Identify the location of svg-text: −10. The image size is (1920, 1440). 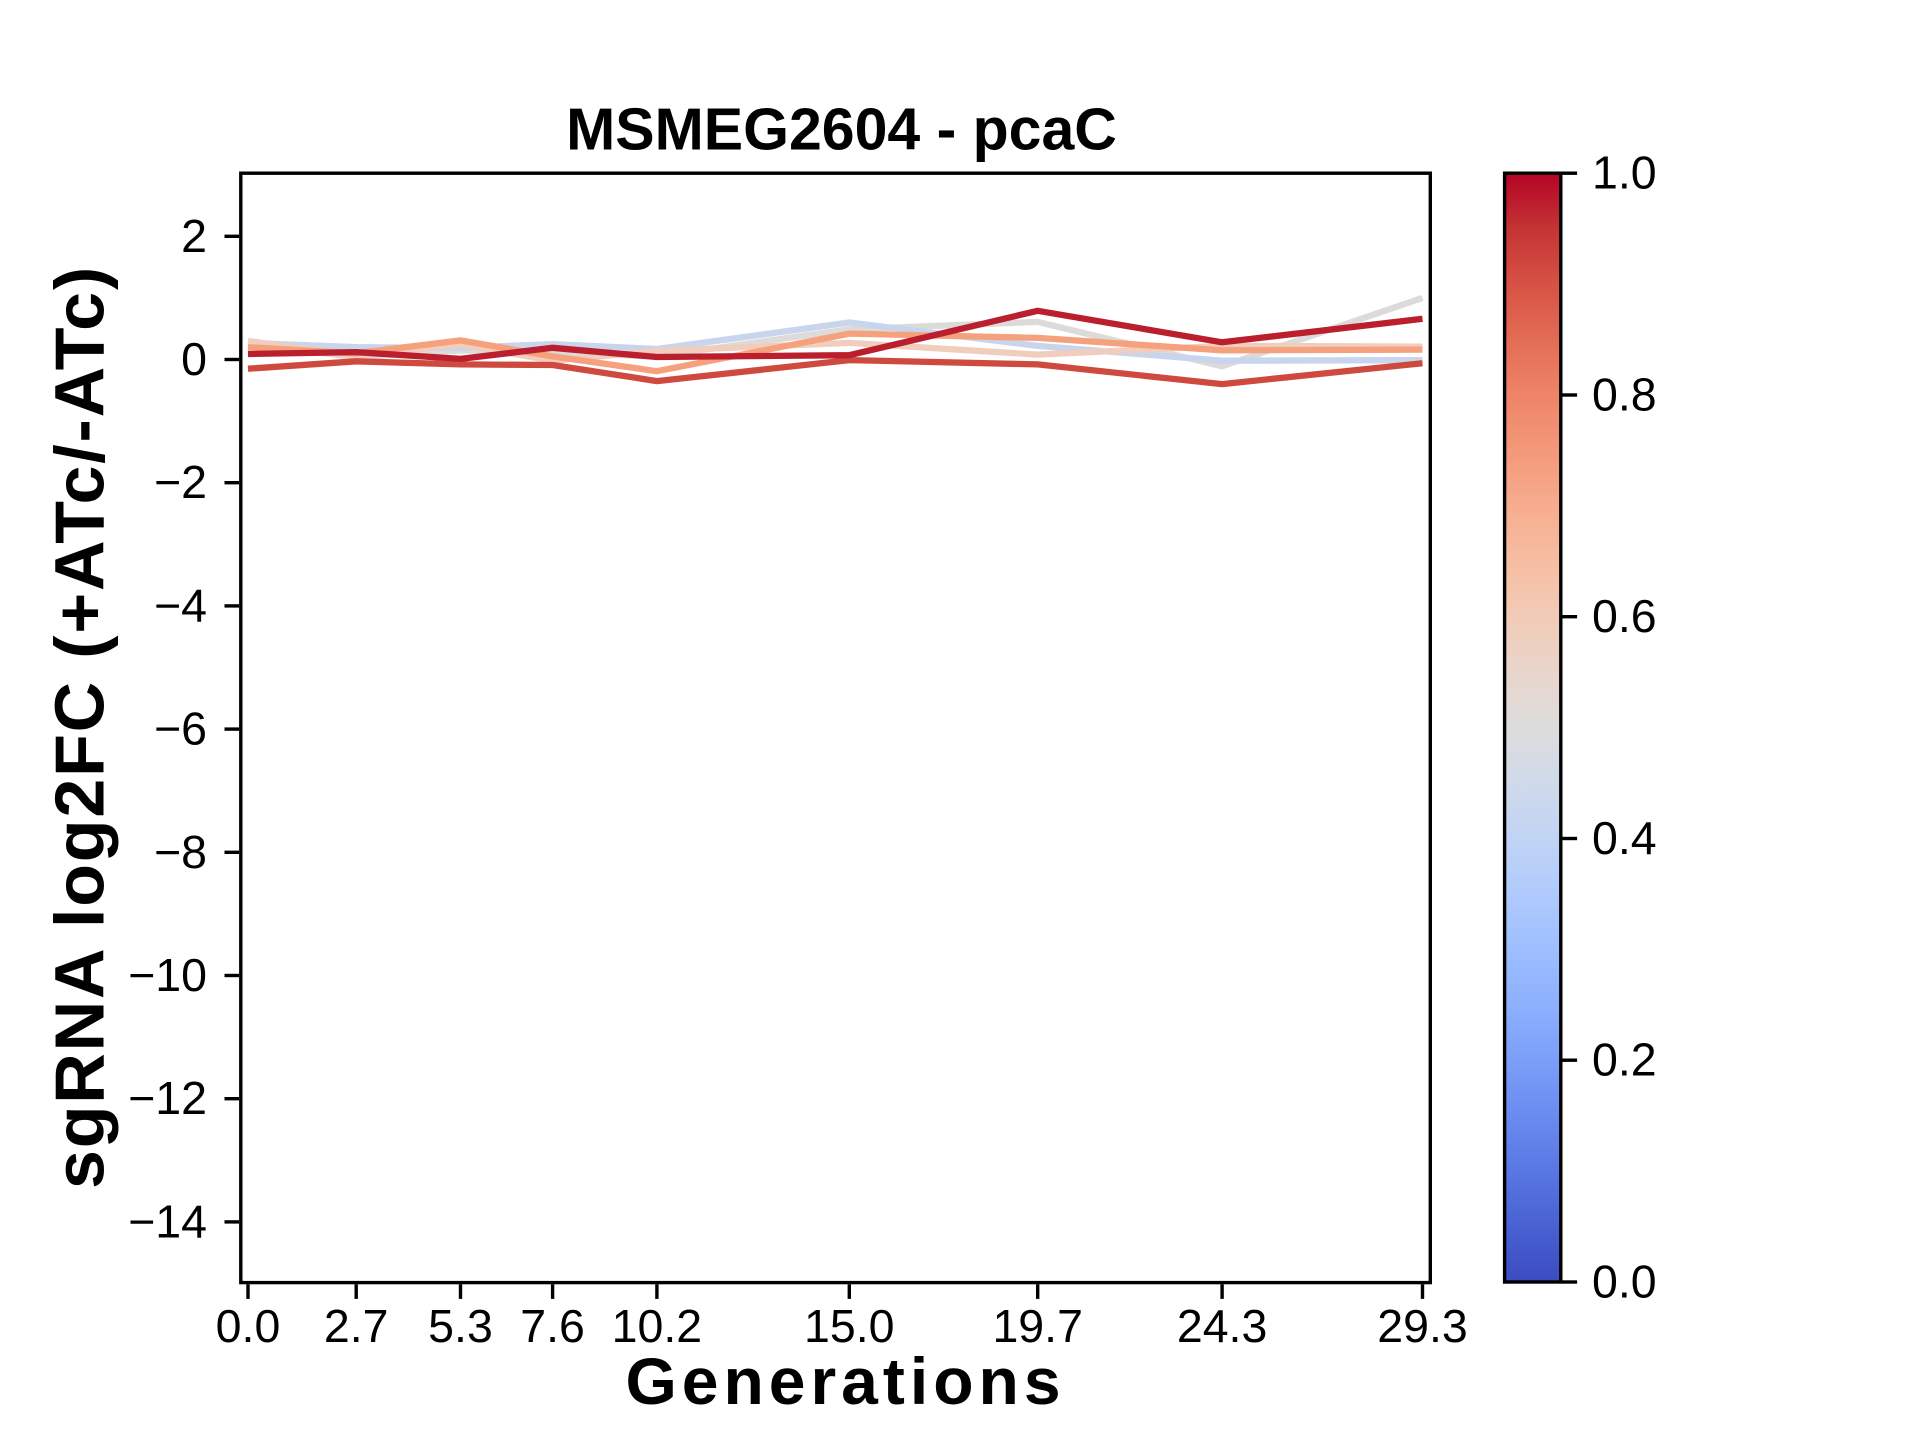
(167, 975).